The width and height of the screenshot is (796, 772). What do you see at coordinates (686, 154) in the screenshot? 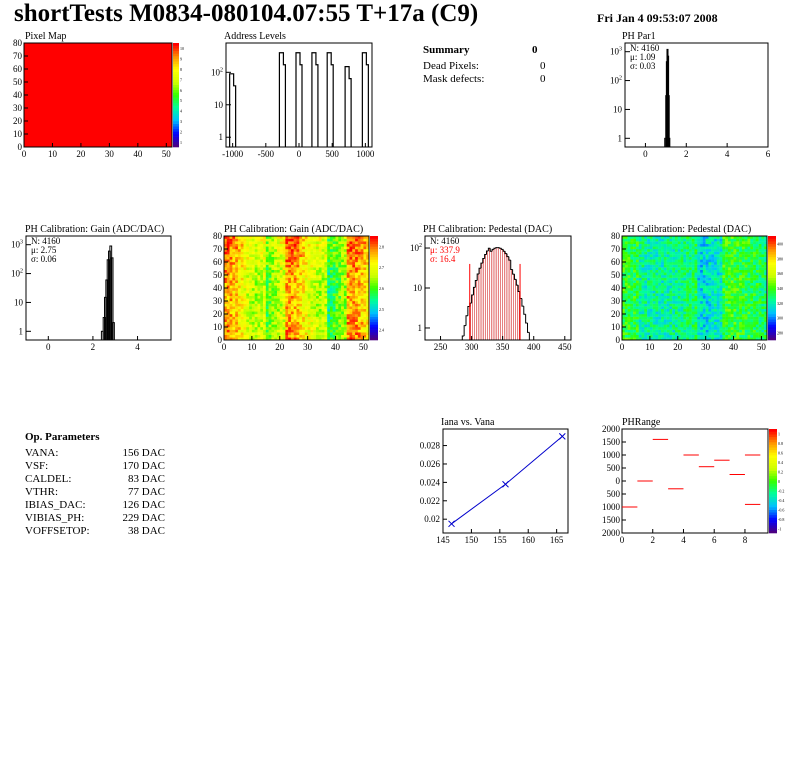
I see `ph-par1-xtick-label: 2` at bounding box center [686, 154].